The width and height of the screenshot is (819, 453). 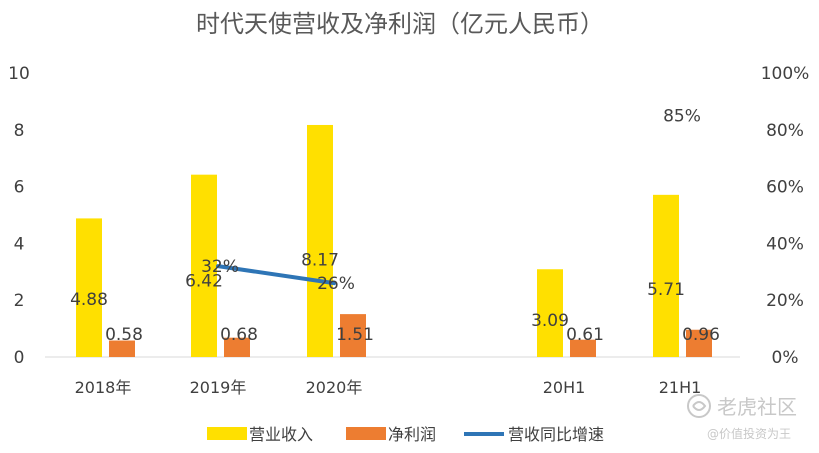 What do you see at coordinates (785, 131) in the screenshot?
I see `y-right-tick-label: 80%` at bounding box center [785, 131].